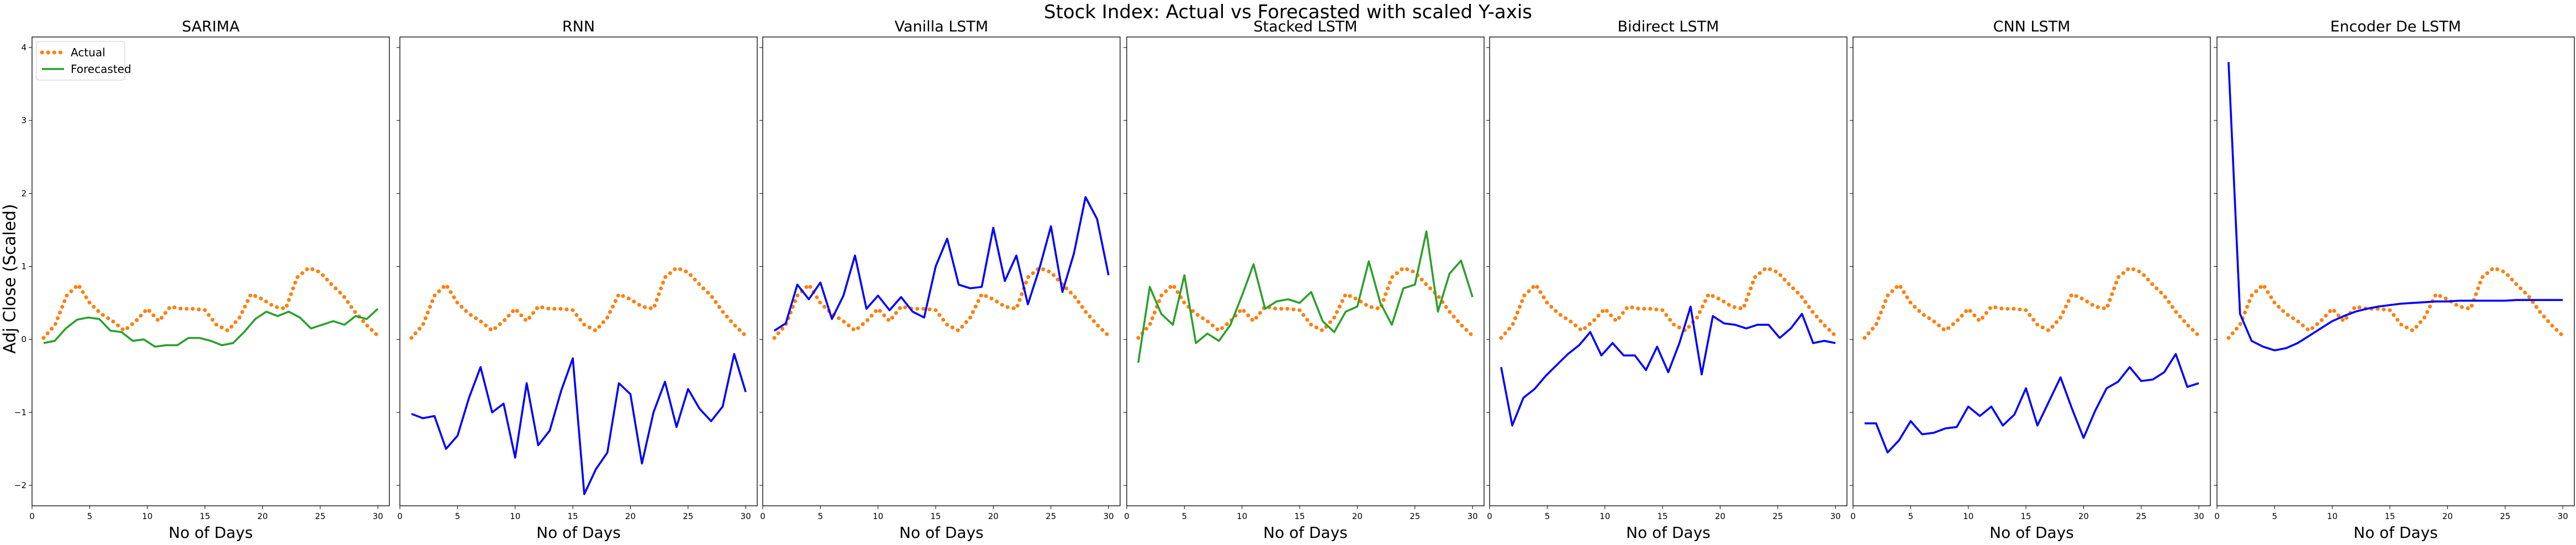  I want to click on panel-title: Vanilla LSTM, so click(942, 26).